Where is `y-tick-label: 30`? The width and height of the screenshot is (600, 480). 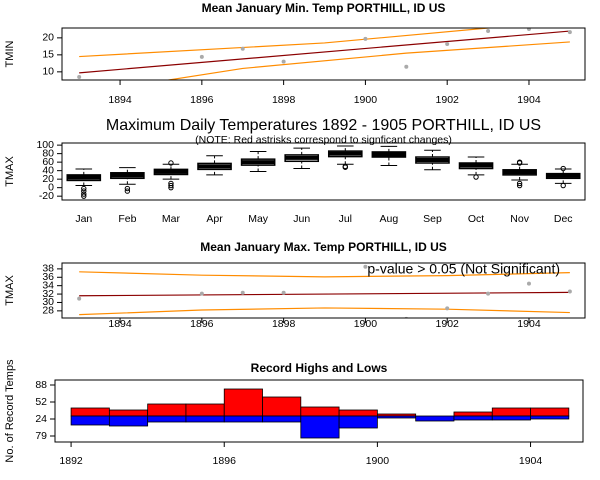
y-tick-label: 30 is located at coordinates (48, 302).